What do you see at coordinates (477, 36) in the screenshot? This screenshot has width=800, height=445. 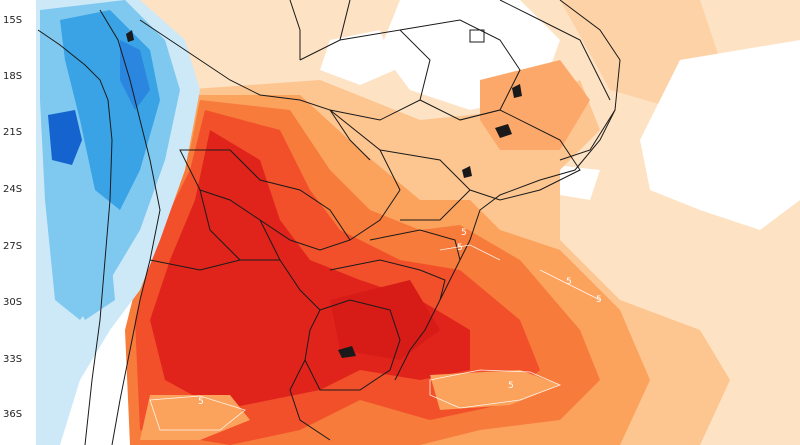 I see `state-outline-marker` at bounding box center [477, 36].